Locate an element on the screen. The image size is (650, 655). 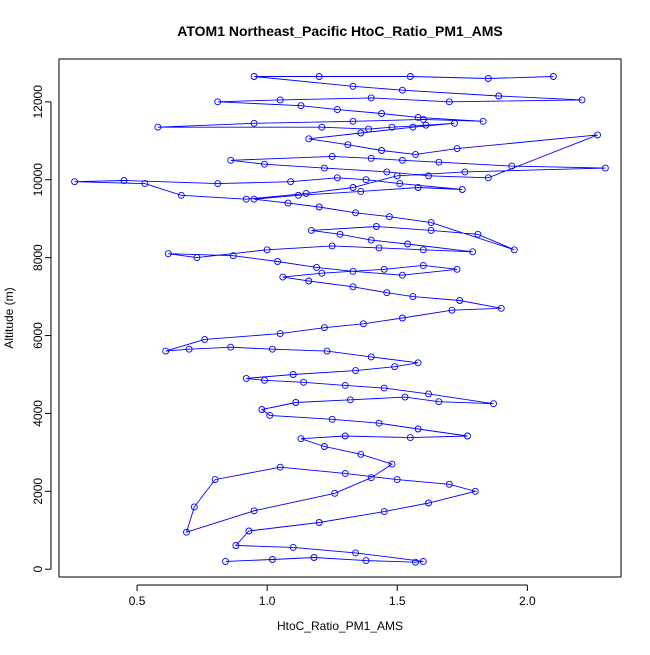
y-tick-label: 2000 is located at coordinates (38, 491).